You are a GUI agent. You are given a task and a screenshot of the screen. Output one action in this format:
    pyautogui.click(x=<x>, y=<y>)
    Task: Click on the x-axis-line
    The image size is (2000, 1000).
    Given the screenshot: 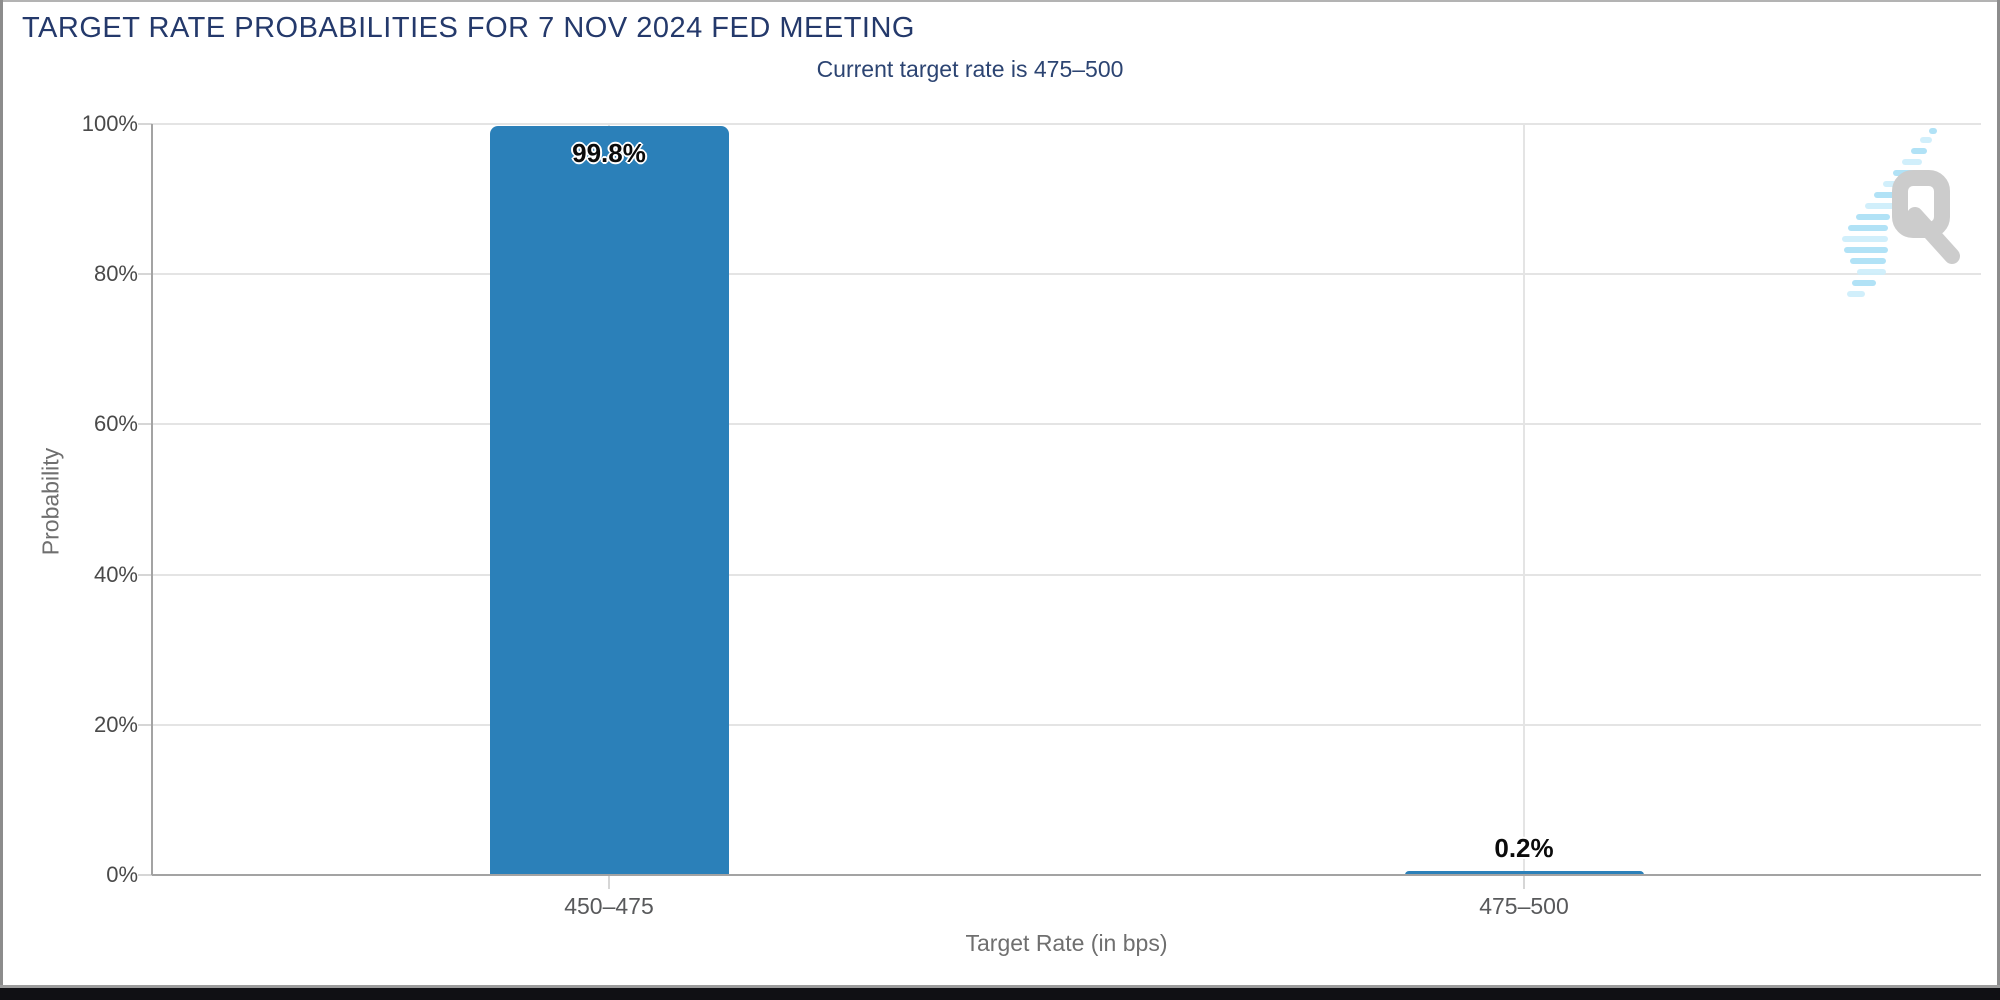 What is the action you would take?
    pyautogui.click(x=1066, y=875)
    